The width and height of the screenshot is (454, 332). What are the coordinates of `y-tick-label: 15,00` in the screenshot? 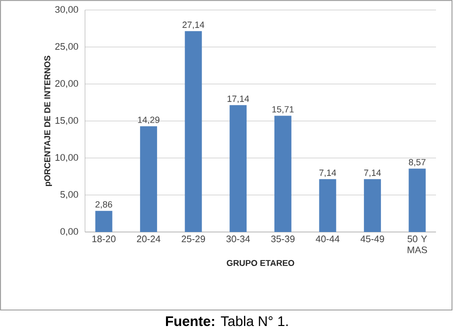 It's located at (67, 121).